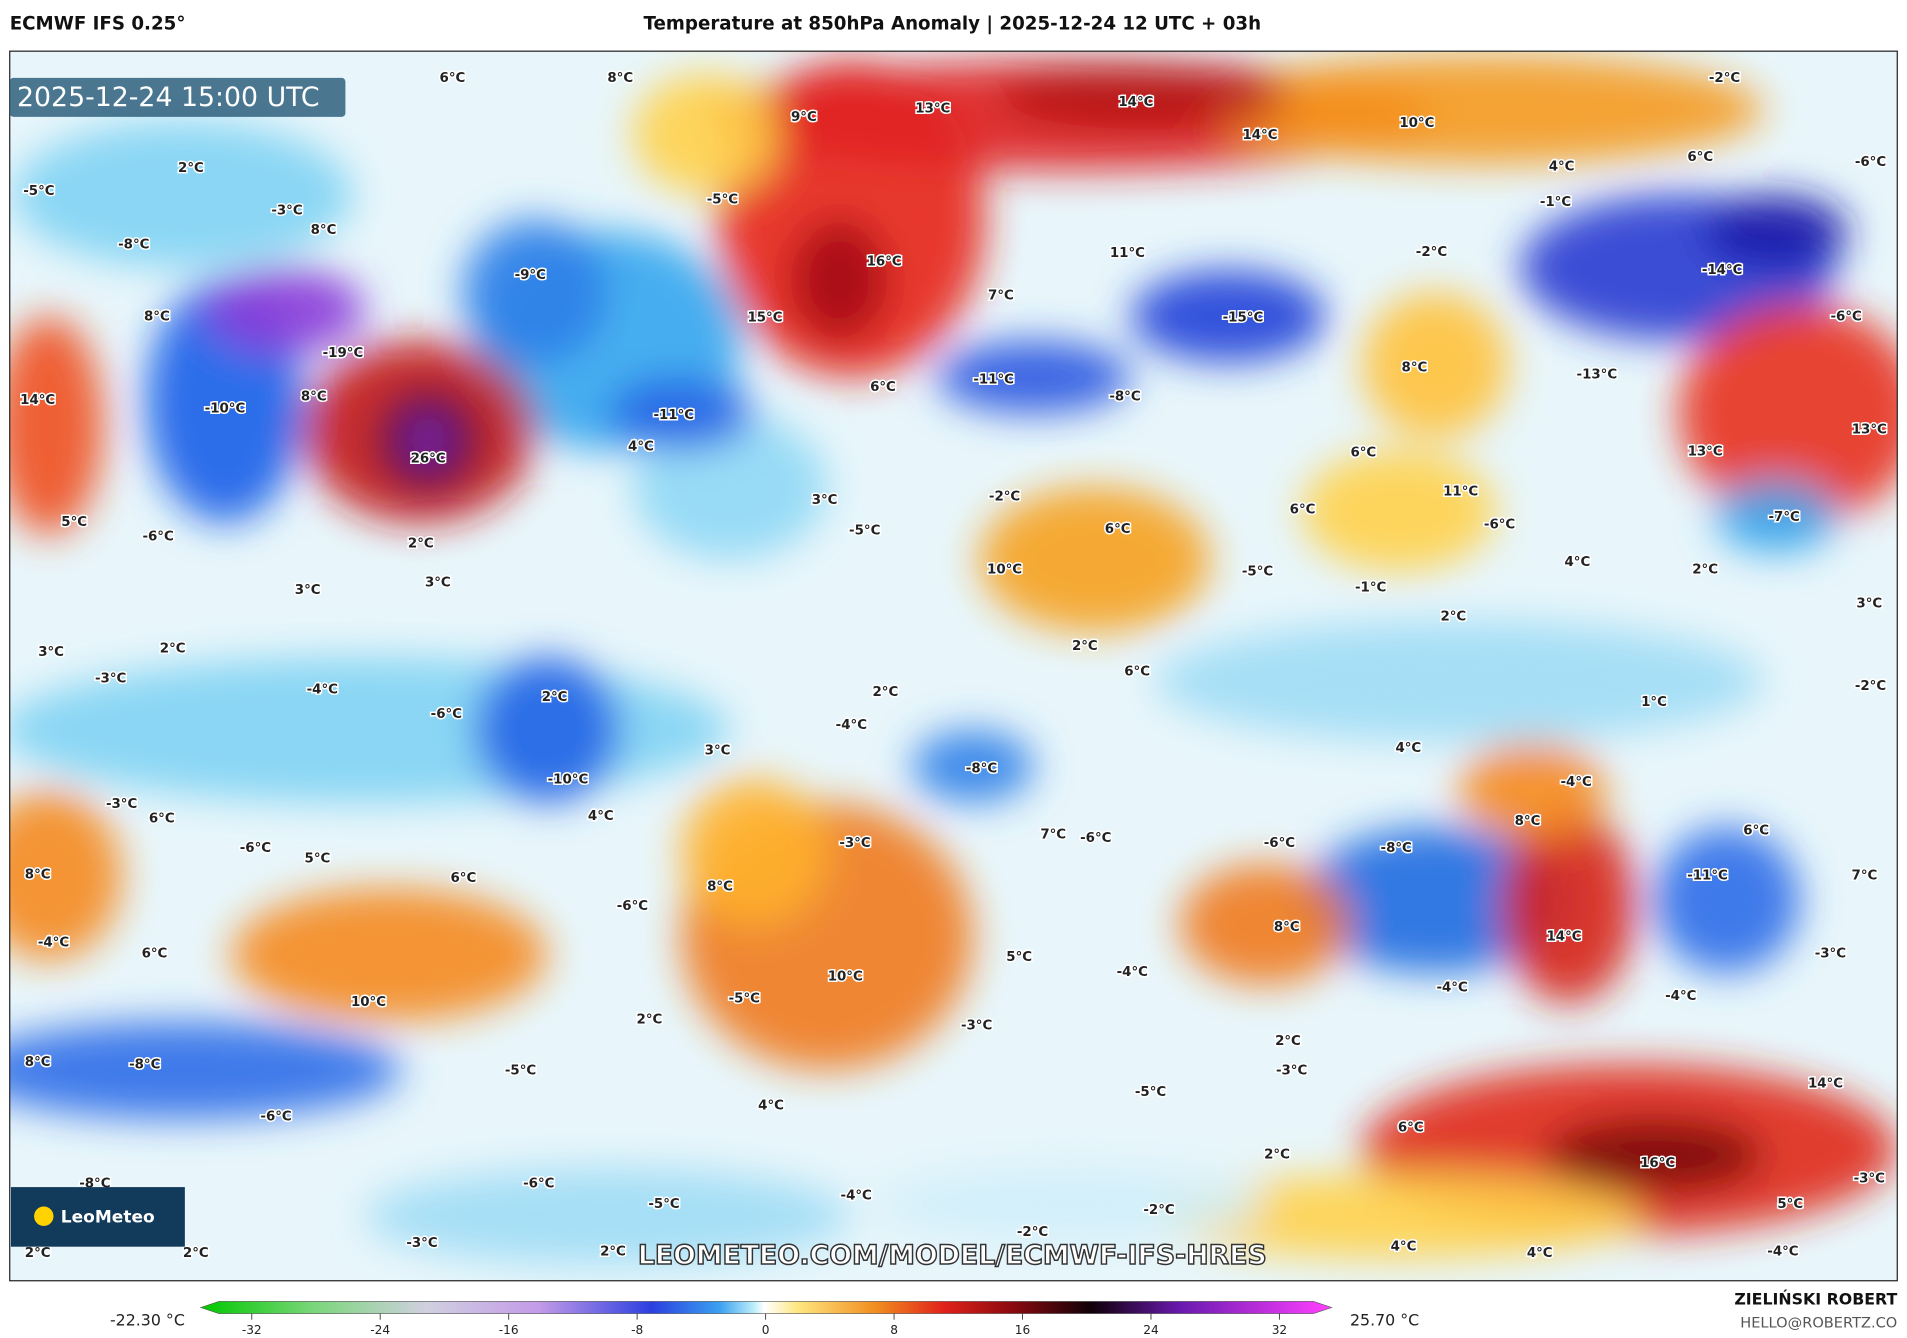  I want to click on contour-label: 10°C, so click(1416, 123).